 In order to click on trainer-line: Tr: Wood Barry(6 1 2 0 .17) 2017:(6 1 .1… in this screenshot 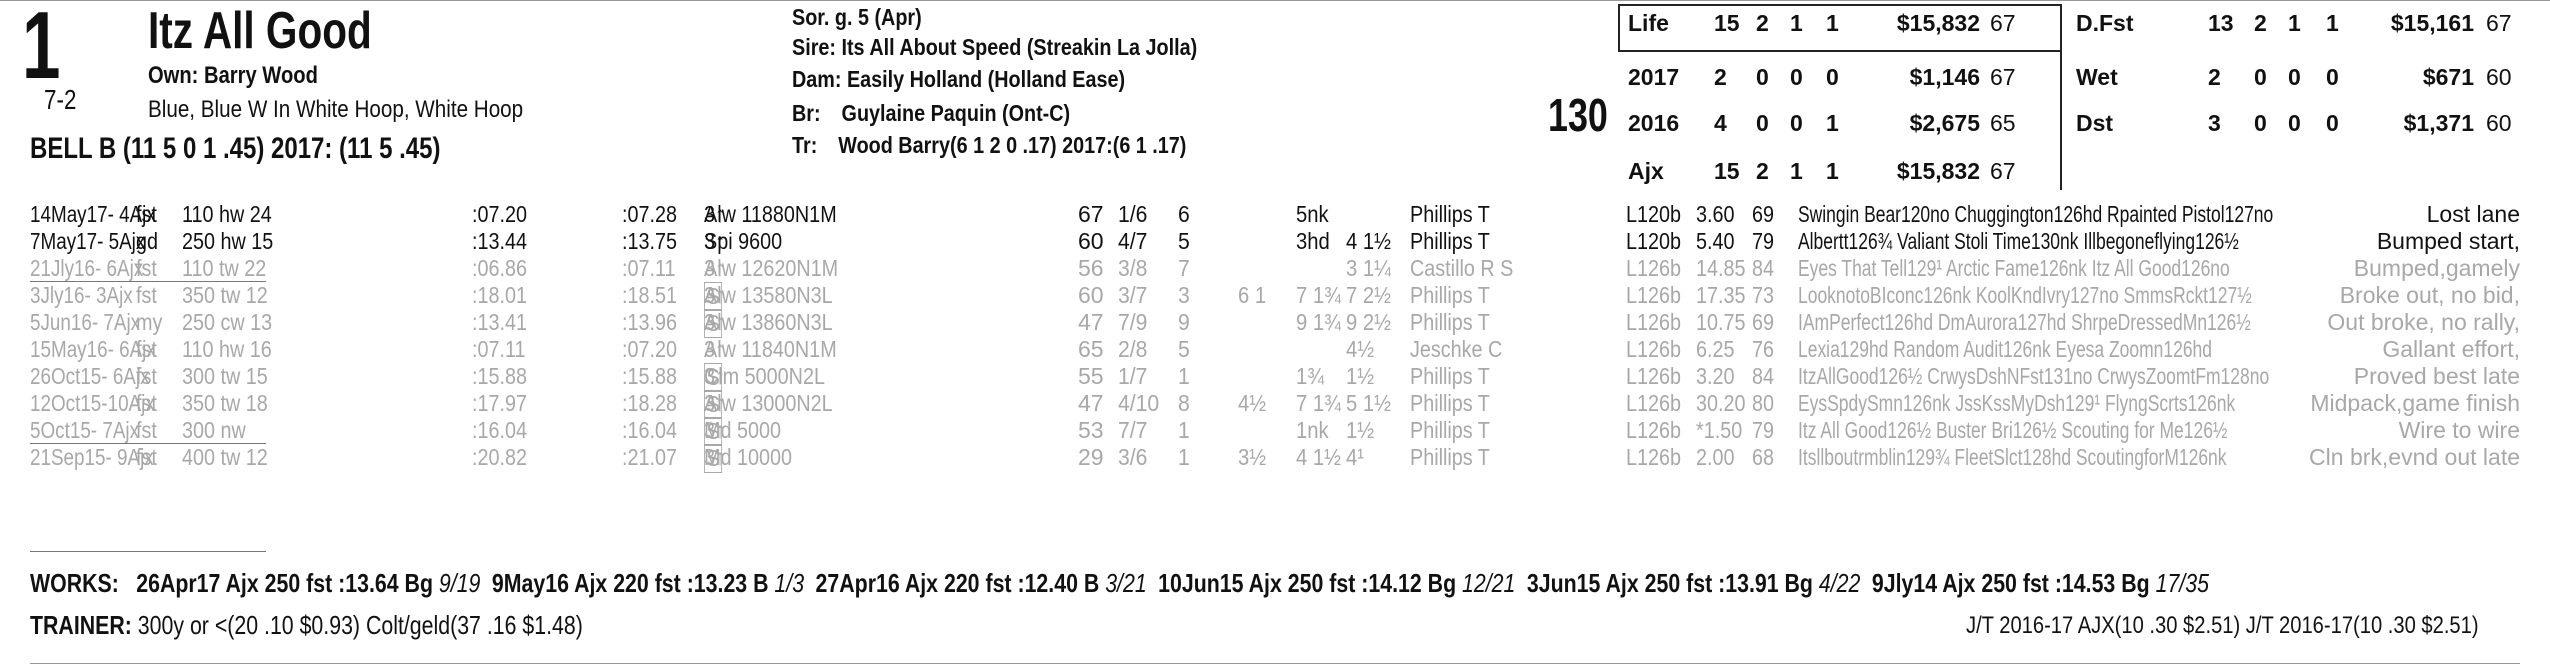, I will do `click(989, 145)`.